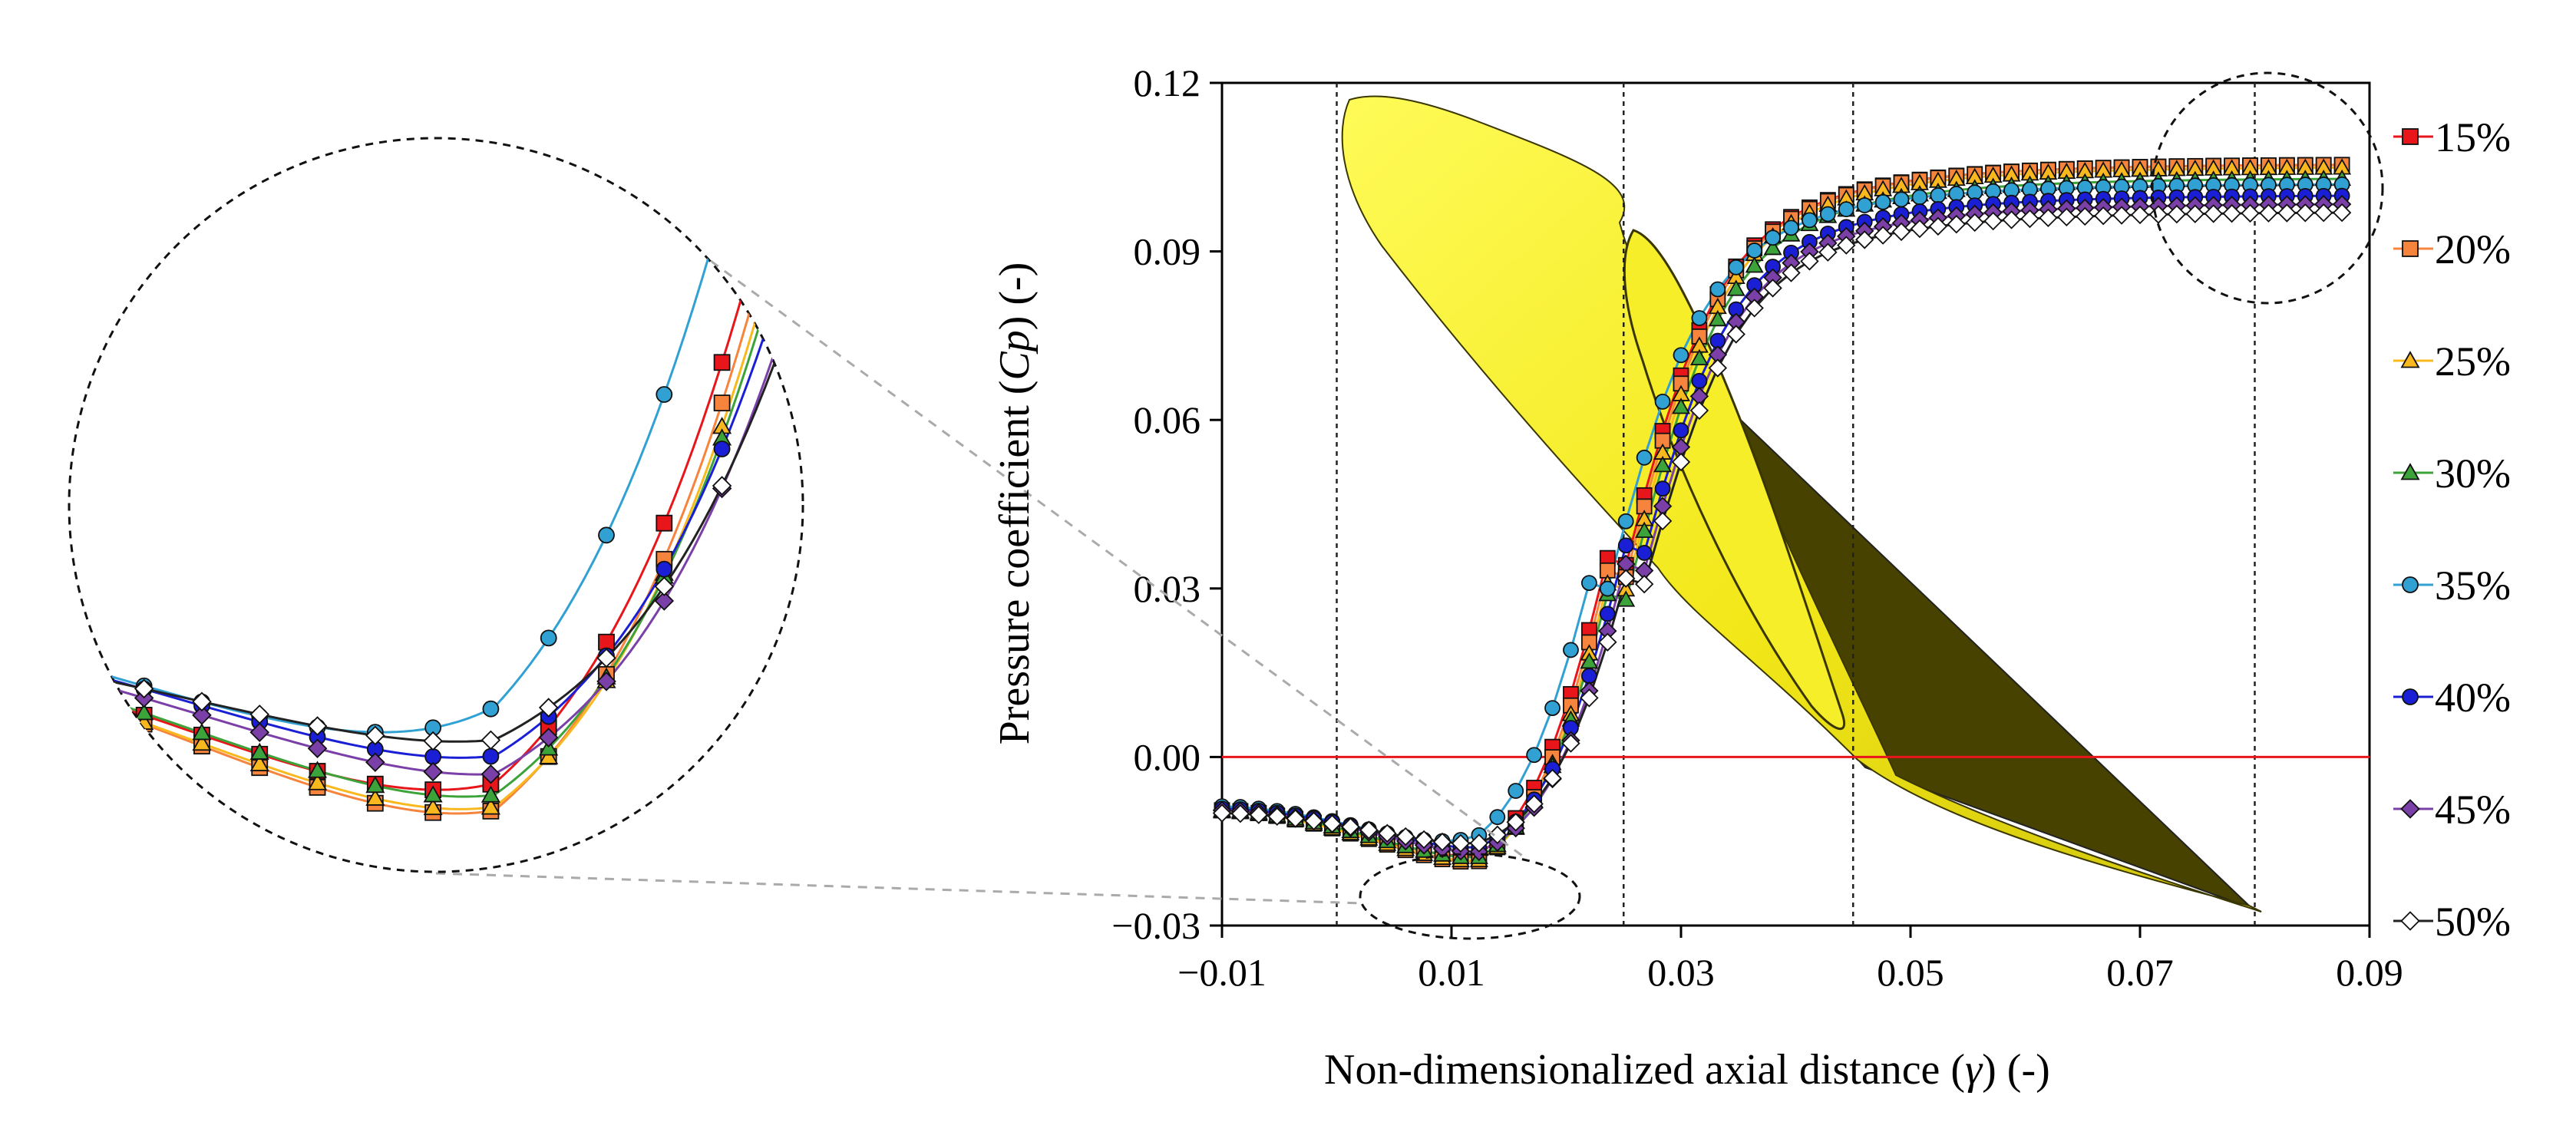 This screenshot has width=2576, height=1122. I want to click on legend-label: 45%, so click(2473, 810).